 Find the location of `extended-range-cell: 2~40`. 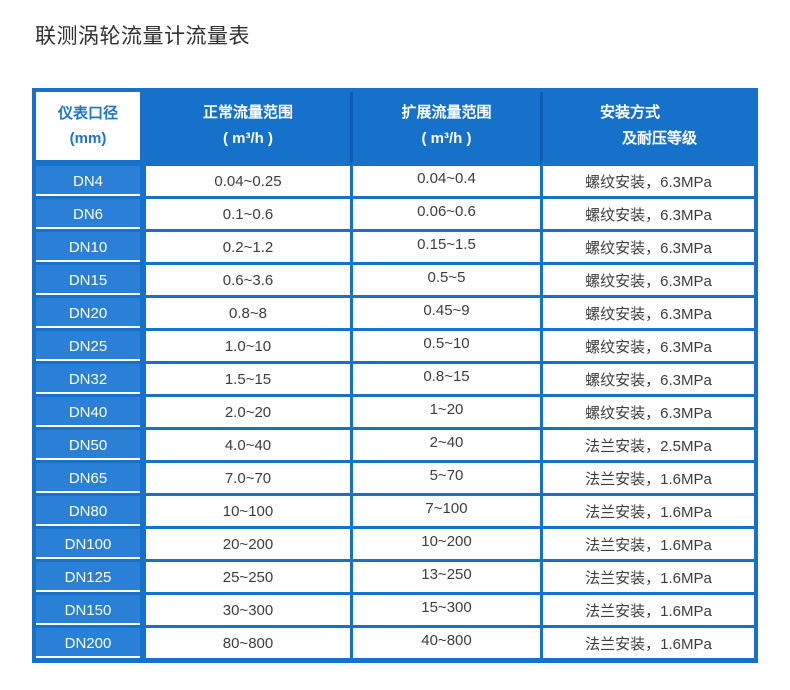

extended-range-cell: 2~40 is located at coordinates (445, 446).